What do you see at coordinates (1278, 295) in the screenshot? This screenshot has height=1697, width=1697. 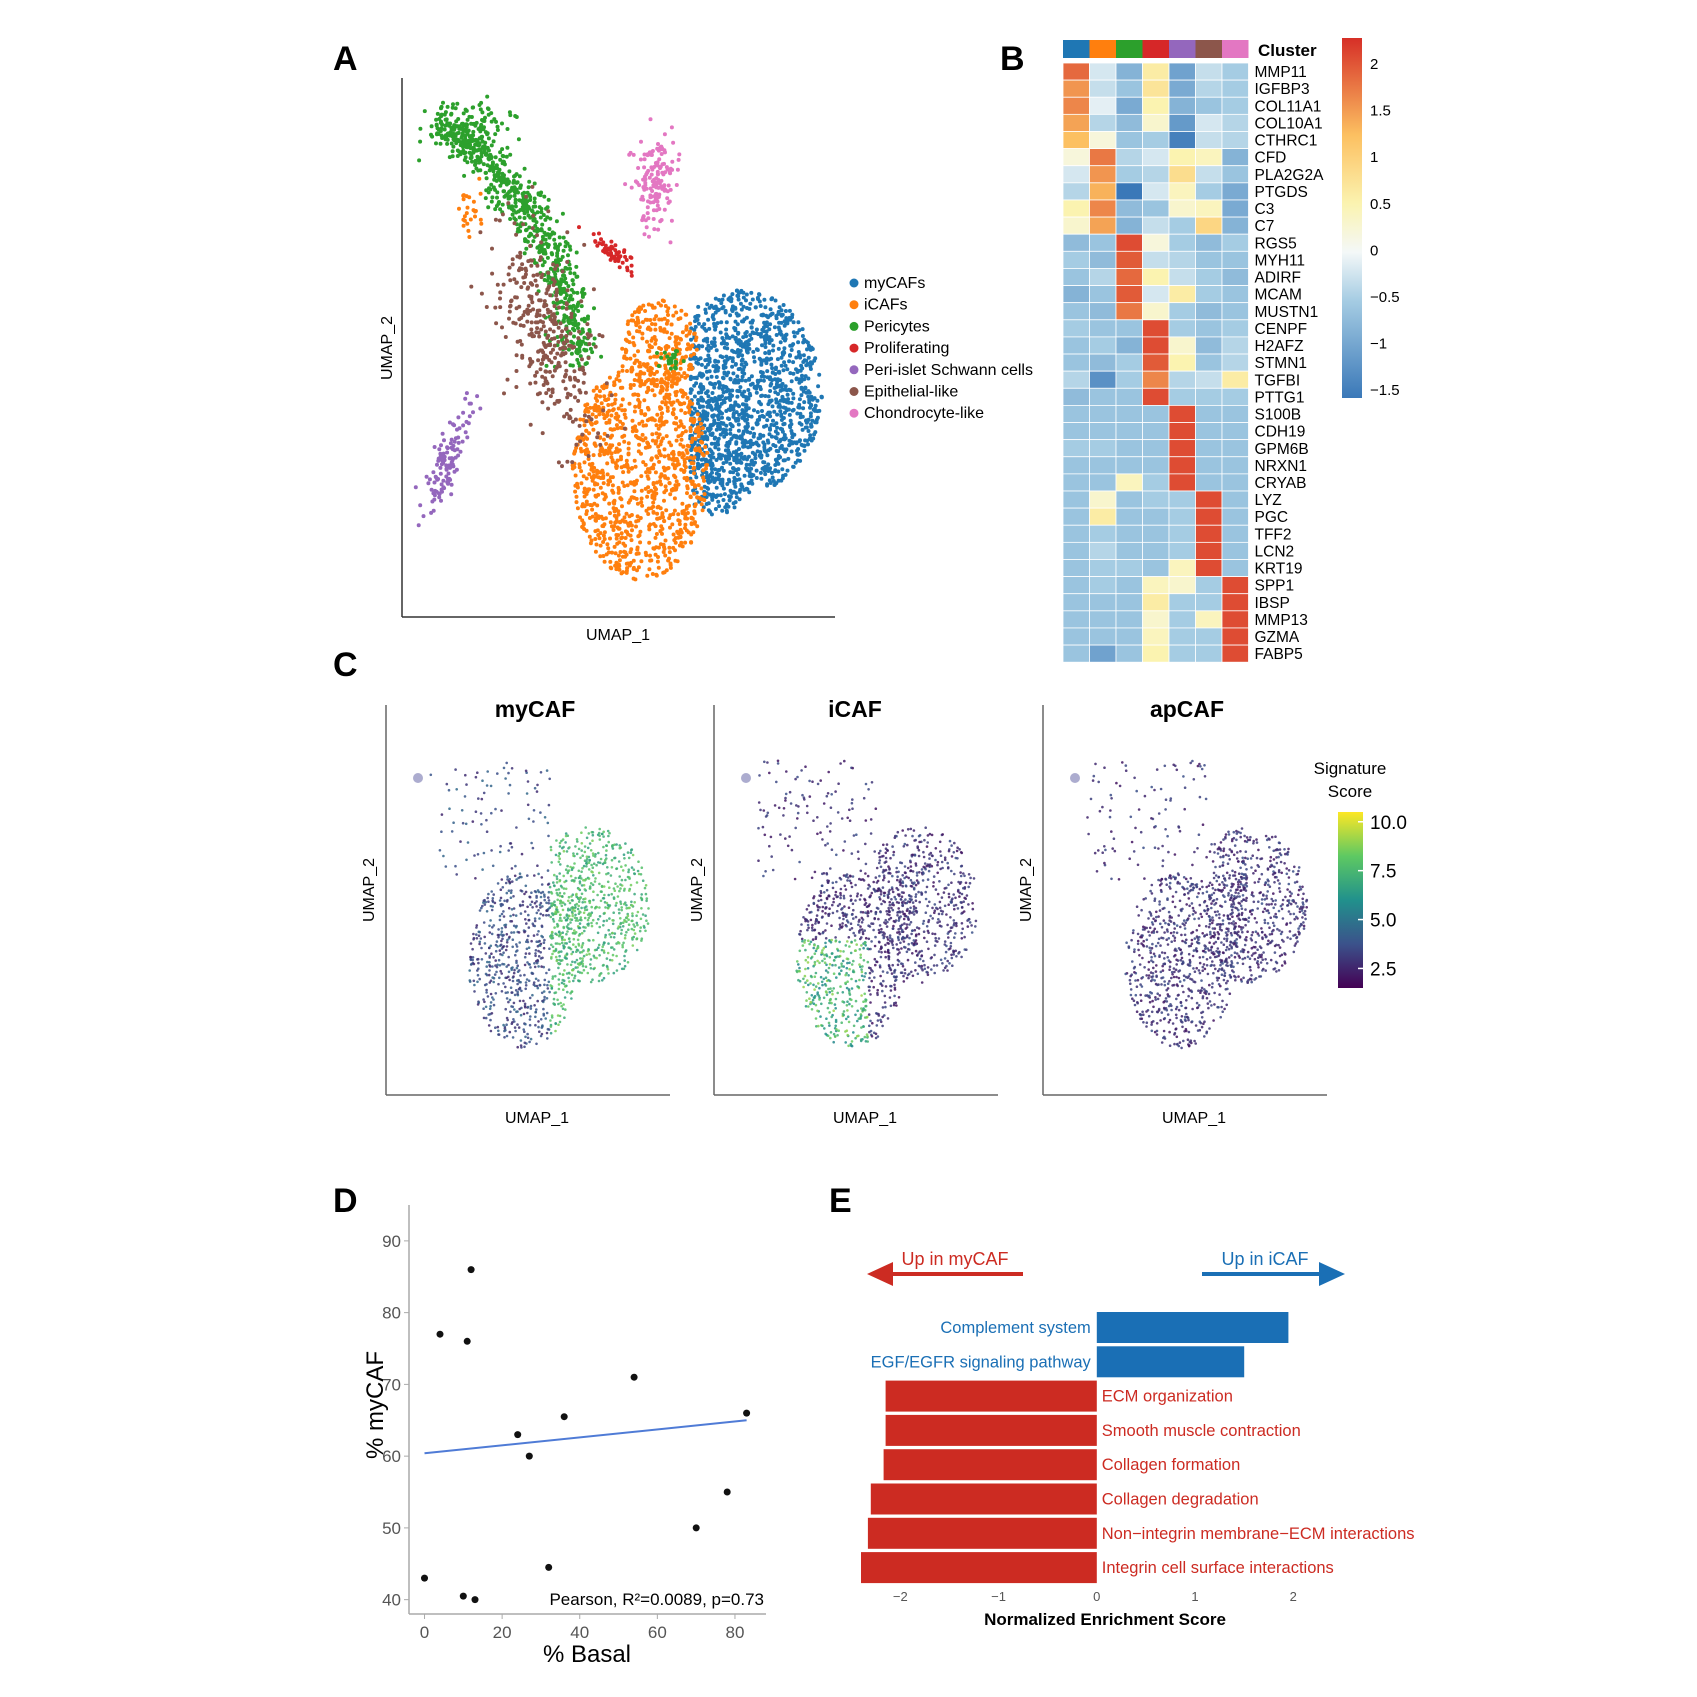 I see `gene-label: MCAM` at bounding box center [1278, 295].